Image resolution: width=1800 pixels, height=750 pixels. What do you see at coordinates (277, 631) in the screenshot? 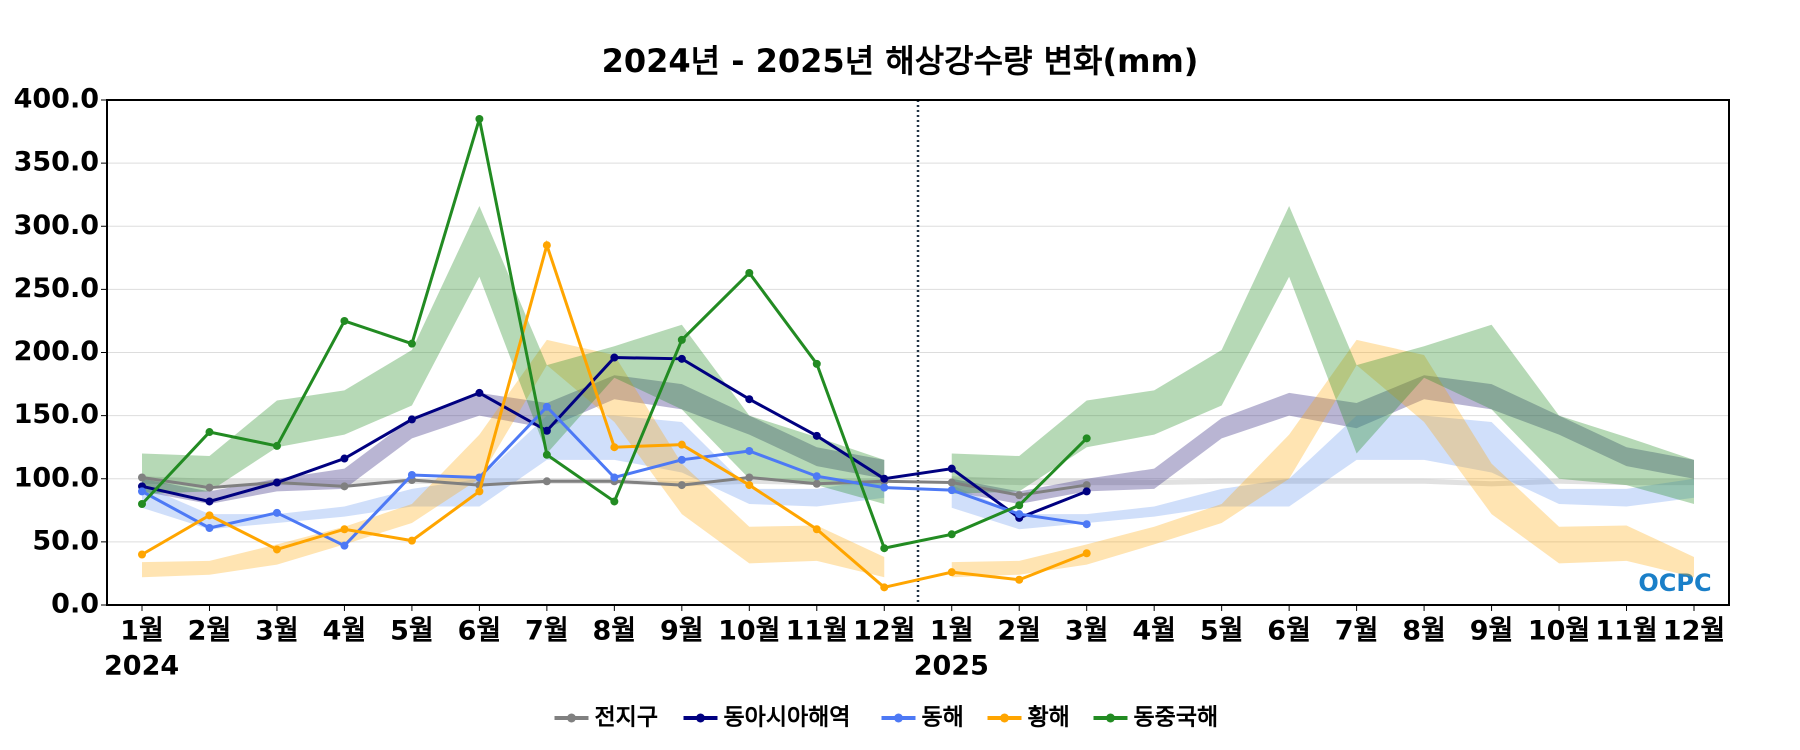
I see `x-tick-label: 3월` at bounding box center [277, 631].